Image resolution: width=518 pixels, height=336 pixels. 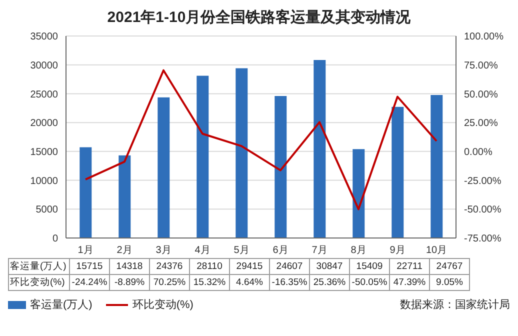 What do you see at coordinates (450, 282) in the screenshot?
I see `data-label: 9.05%` at bounding box center [450, 282].